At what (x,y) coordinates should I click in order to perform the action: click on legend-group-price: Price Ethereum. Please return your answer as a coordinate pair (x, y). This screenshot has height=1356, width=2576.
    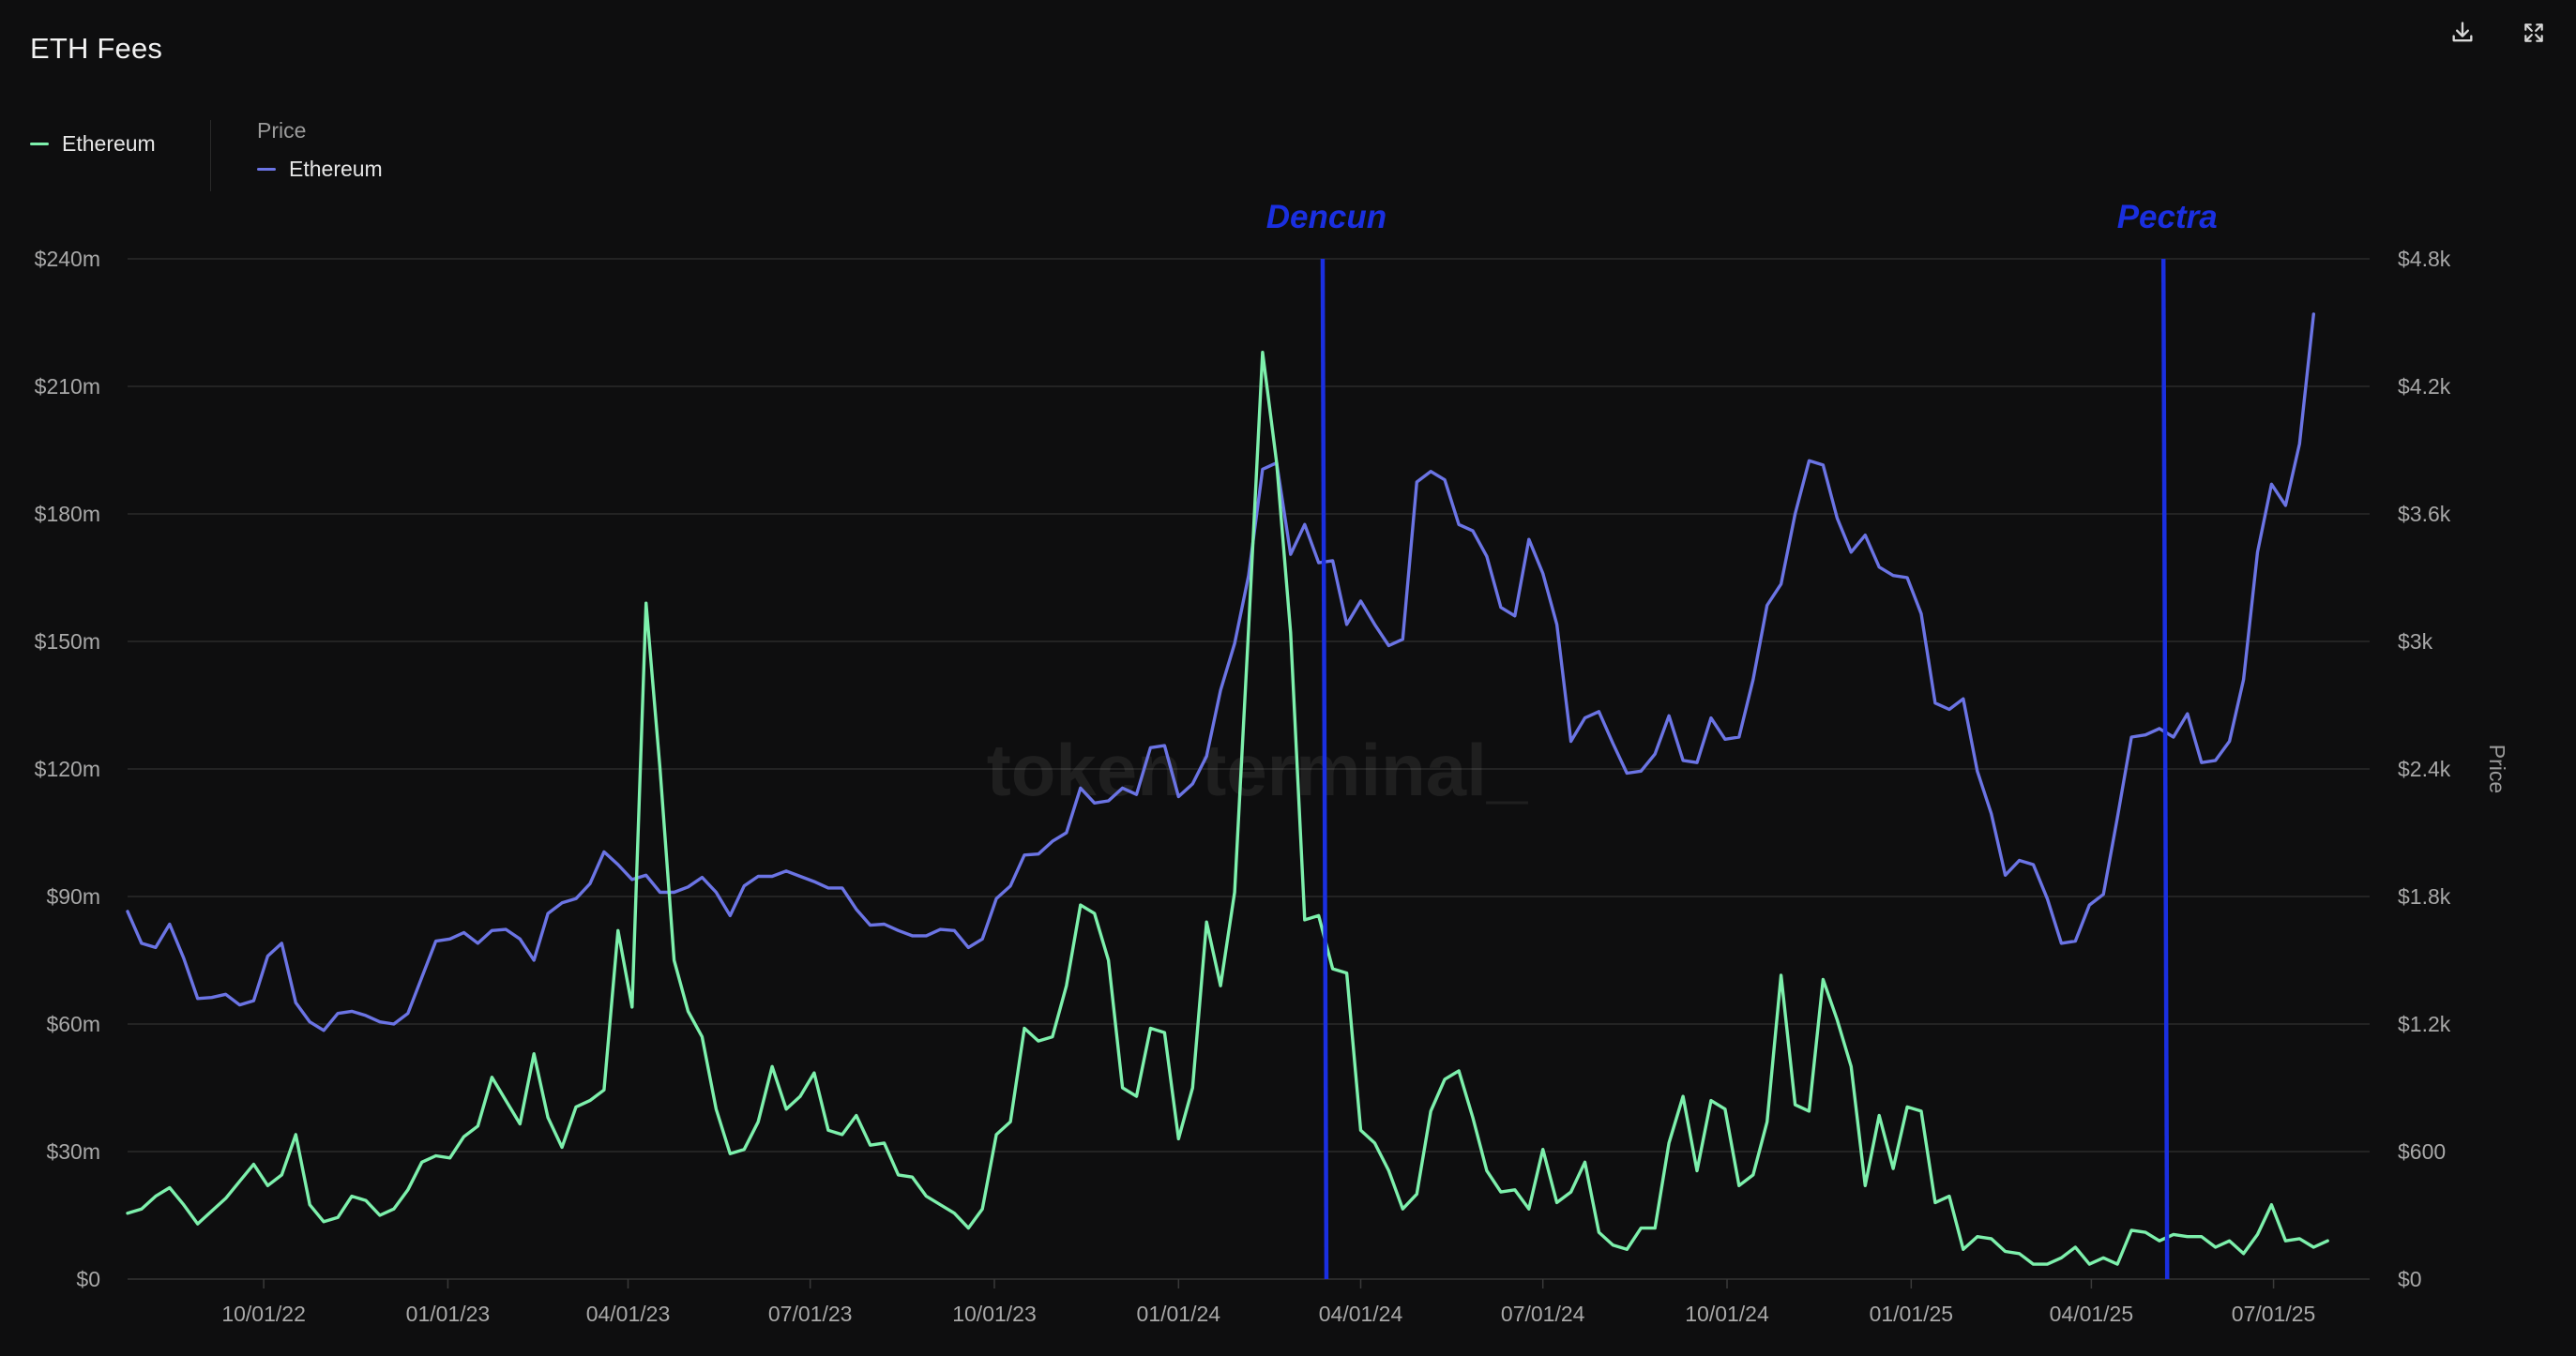
    Looking at the image, I should click on (320, 150).